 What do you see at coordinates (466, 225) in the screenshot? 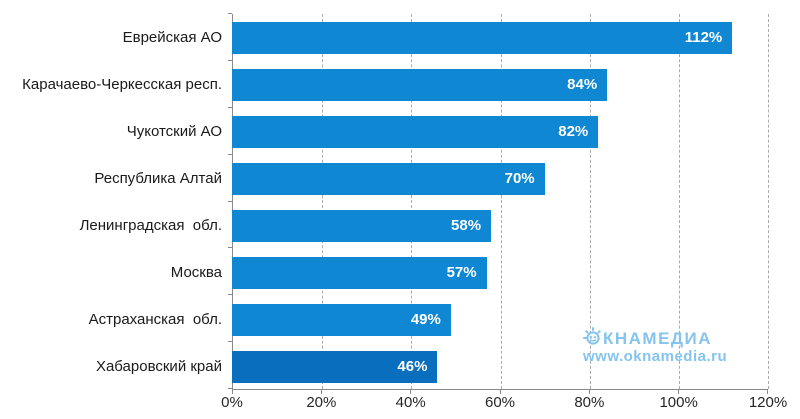
I see `bar-value-label: 58%` at bounding box center [466, 225].